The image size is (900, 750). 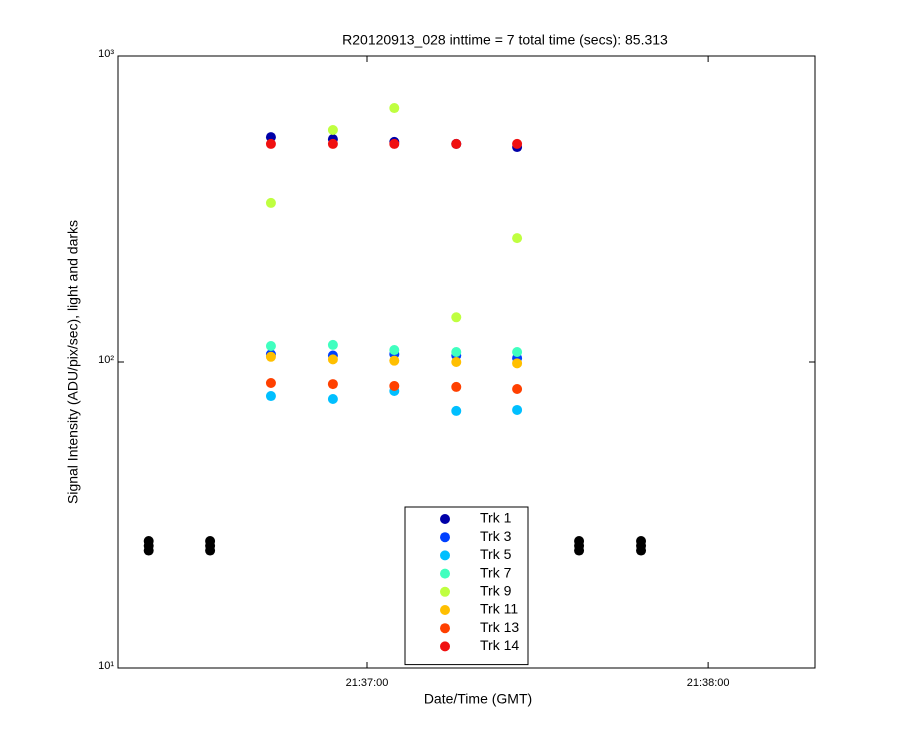 I want to click on x-axis-label: Date/Time (GMT), so click(x=478, y=699).